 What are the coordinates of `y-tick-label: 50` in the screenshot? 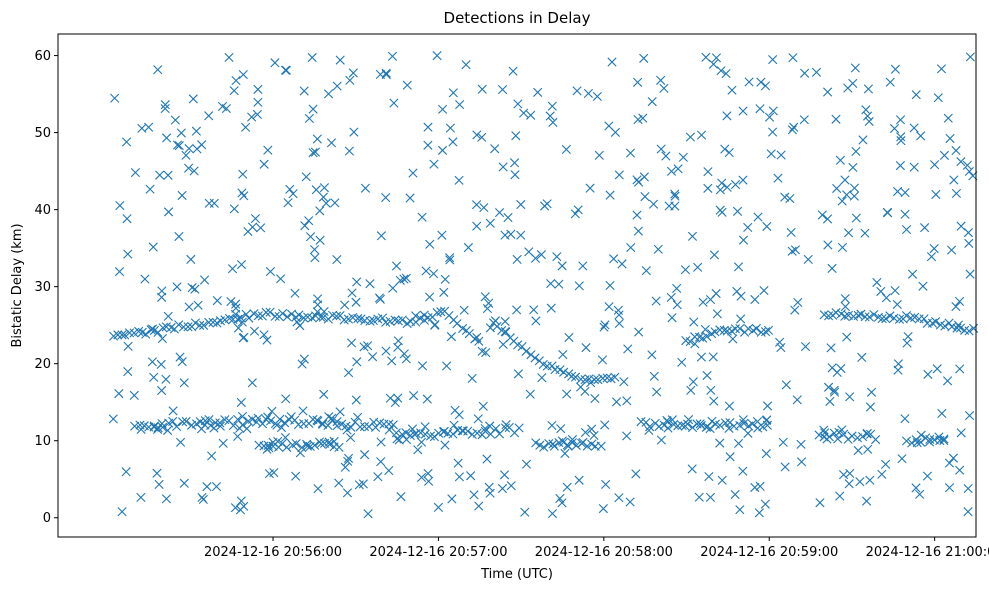 It's located at (42, 133).